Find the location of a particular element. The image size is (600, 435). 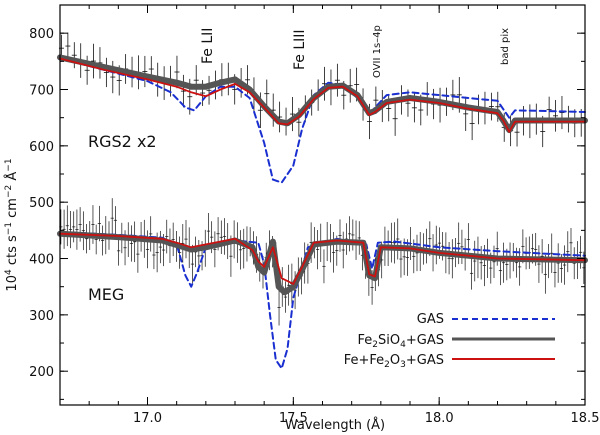

y-label-exp-s: −1 is located at coordinates (9, 228).